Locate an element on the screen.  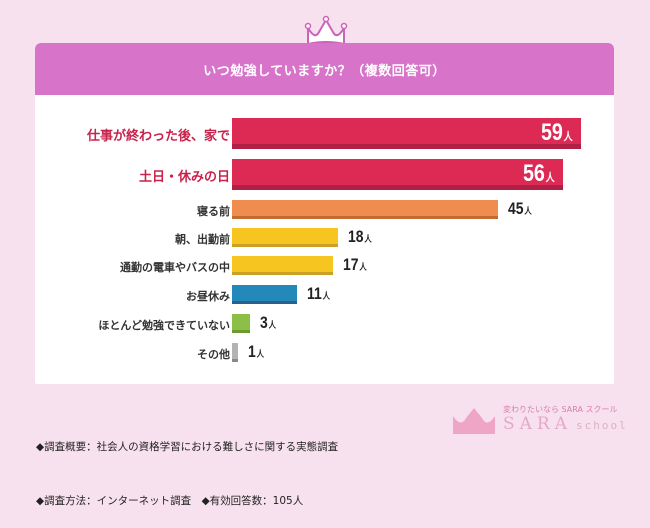
bar-value: 17人 is located at coordinates (355, 265).